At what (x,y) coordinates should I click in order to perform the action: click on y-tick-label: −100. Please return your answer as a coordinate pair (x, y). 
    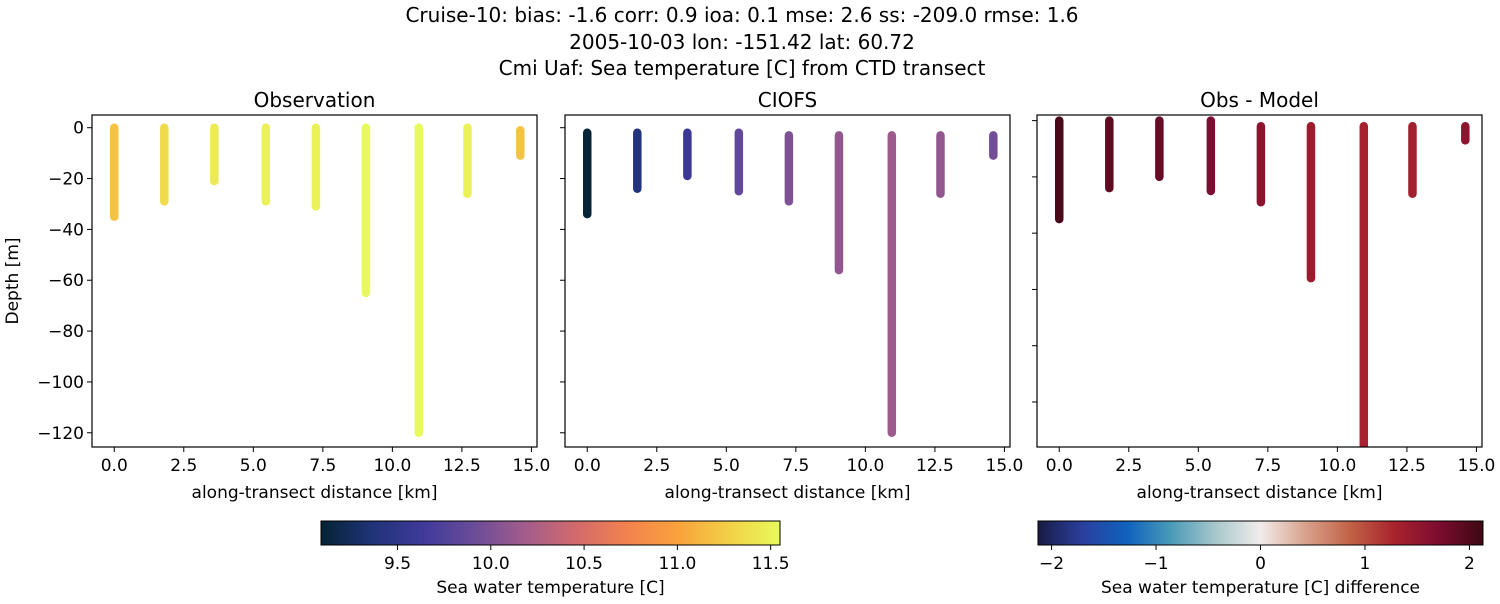
    Looking at the image, I should click on (60, 383).